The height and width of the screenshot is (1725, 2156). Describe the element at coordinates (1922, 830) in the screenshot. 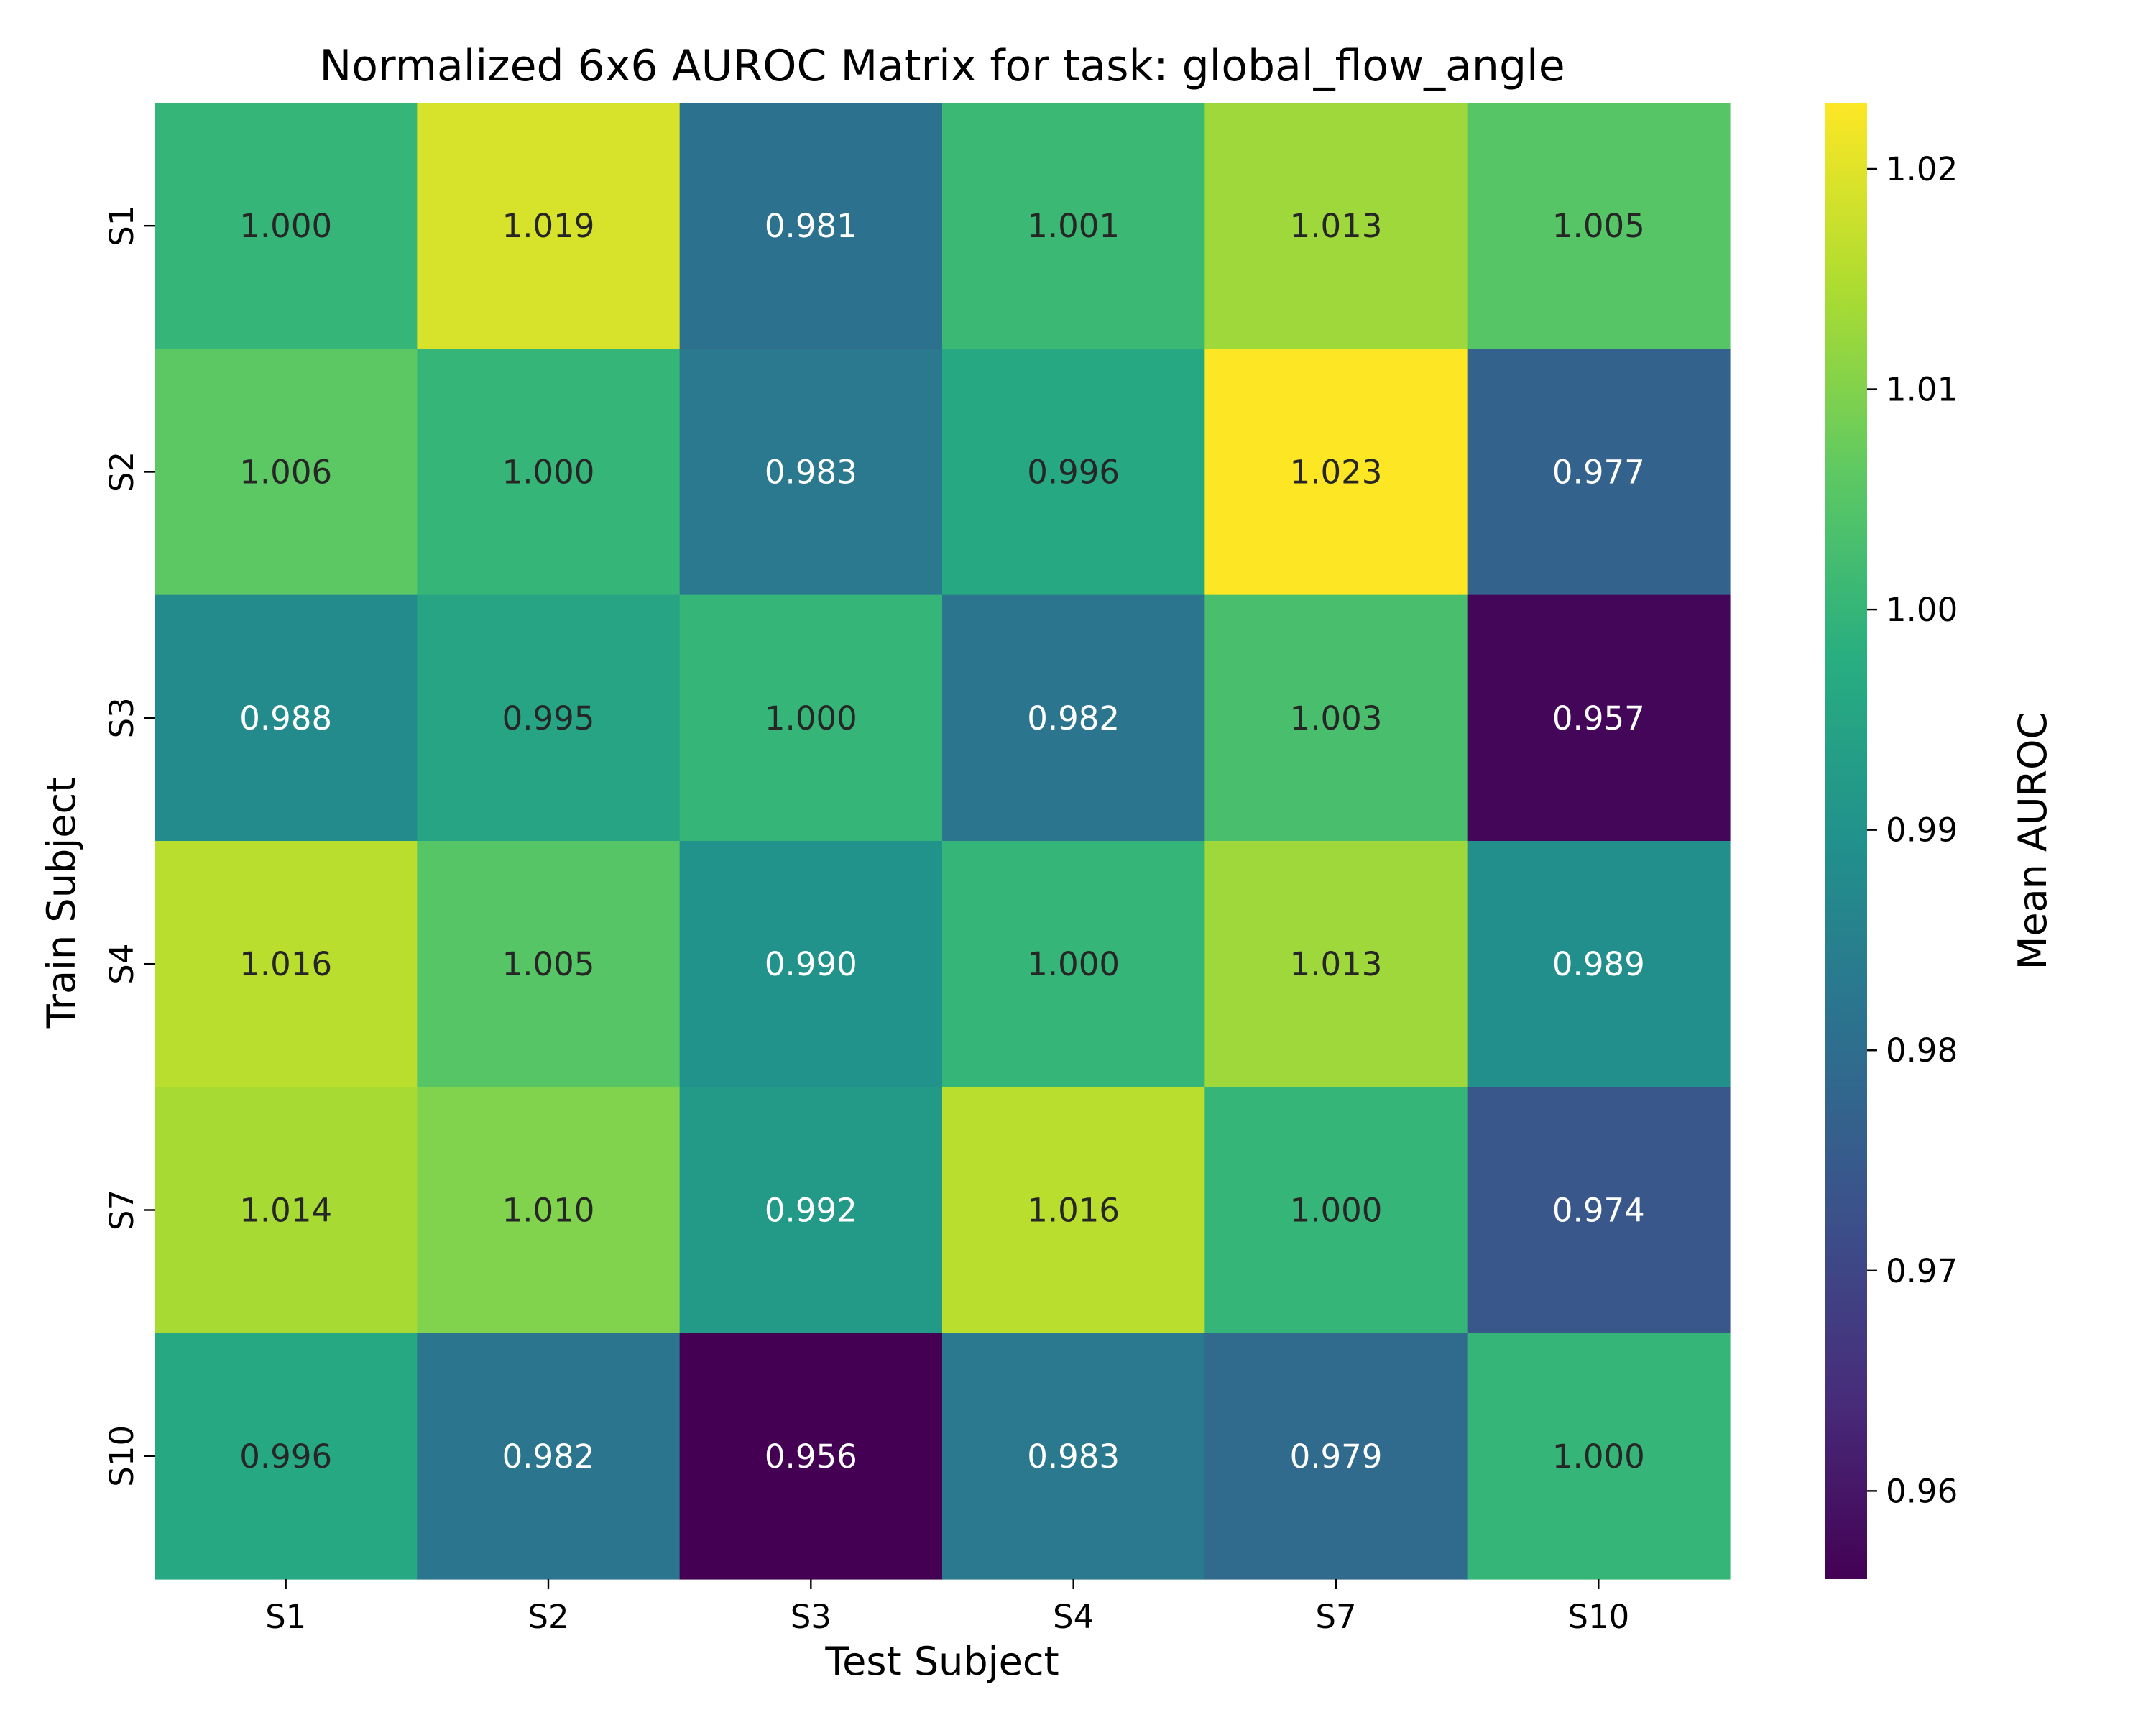

I see `colorbar-tick-label: 0.99` at that location.